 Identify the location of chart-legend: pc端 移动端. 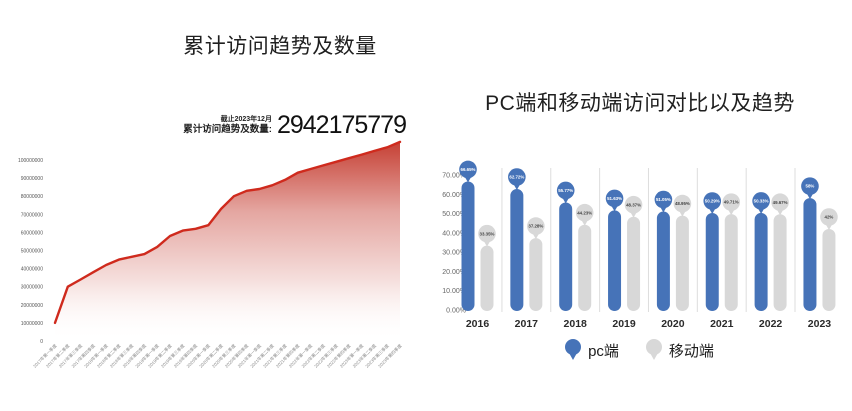
(639, 350).